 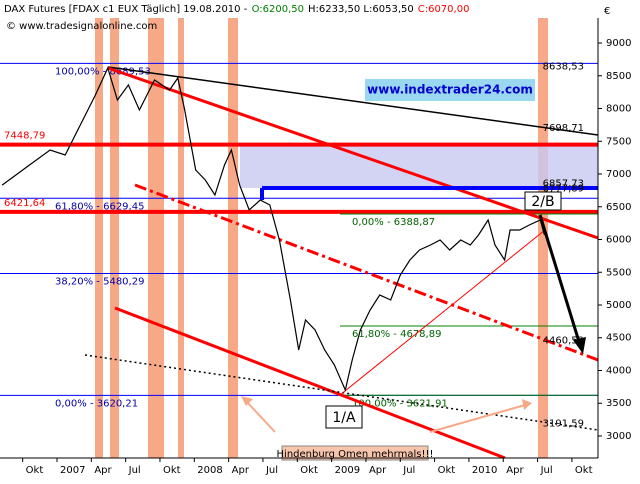 I want to click on price-tag: 4460,52, so click(x=563, y=340).